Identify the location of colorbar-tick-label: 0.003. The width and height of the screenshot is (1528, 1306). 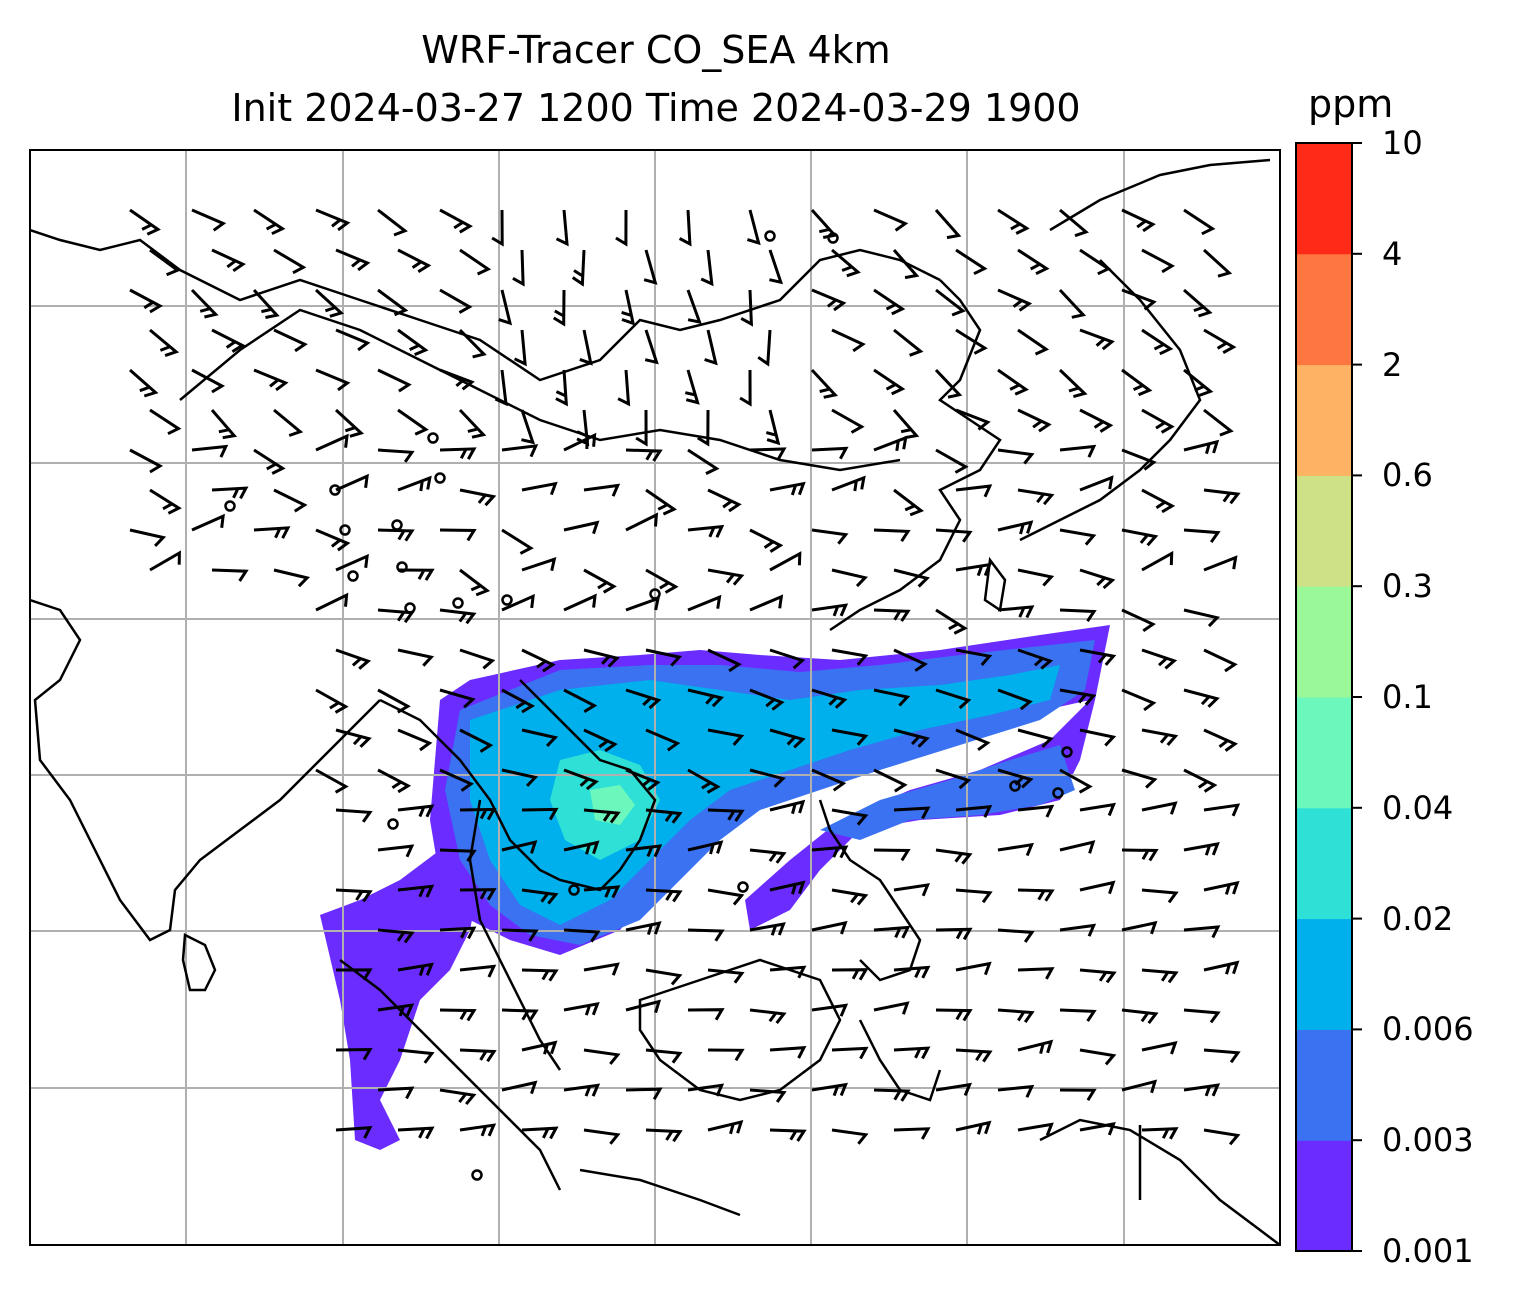
(1428, 1140).